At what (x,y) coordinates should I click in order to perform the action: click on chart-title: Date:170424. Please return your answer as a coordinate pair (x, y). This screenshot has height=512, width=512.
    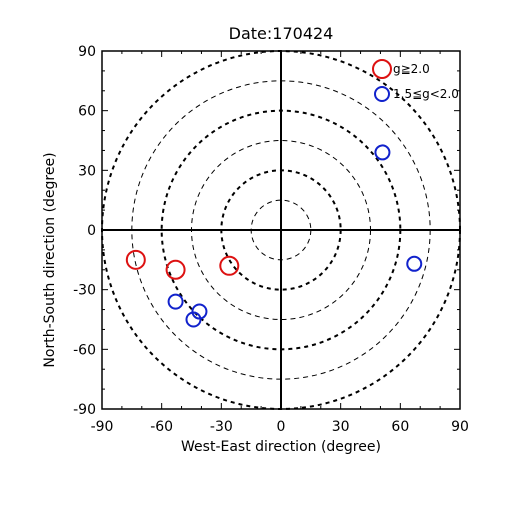
    Looking at the image, I should click on (281, 33).